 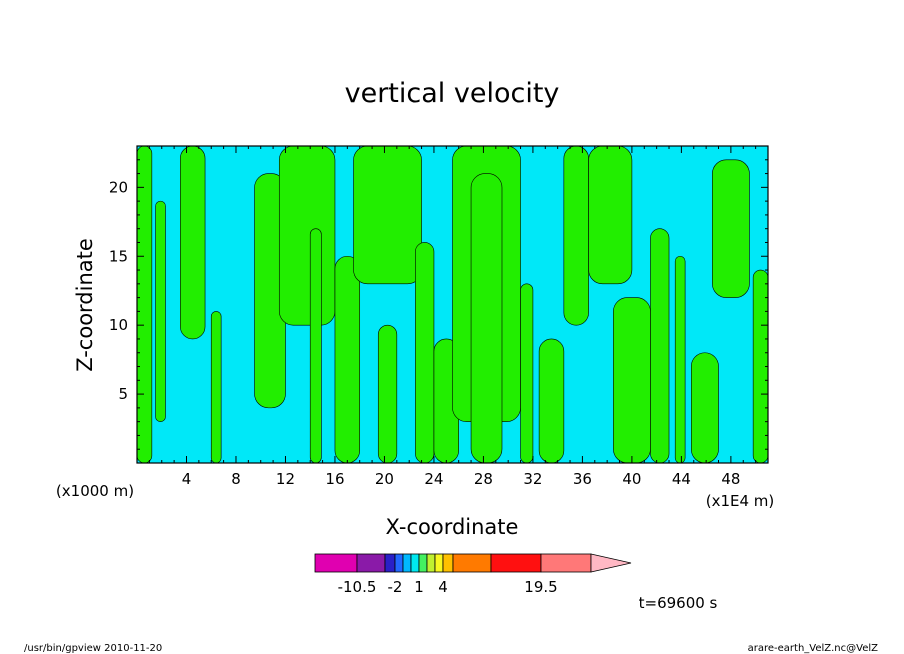 I want to click on colorbar, so click(x=473, y=563).